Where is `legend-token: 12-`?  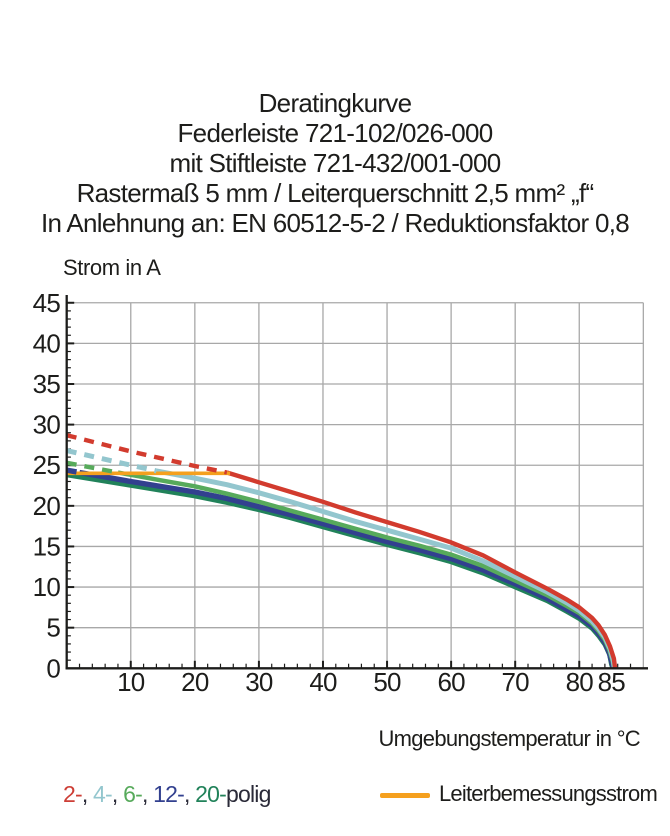 legend-token: 12- is located at coordinates (169, 794).